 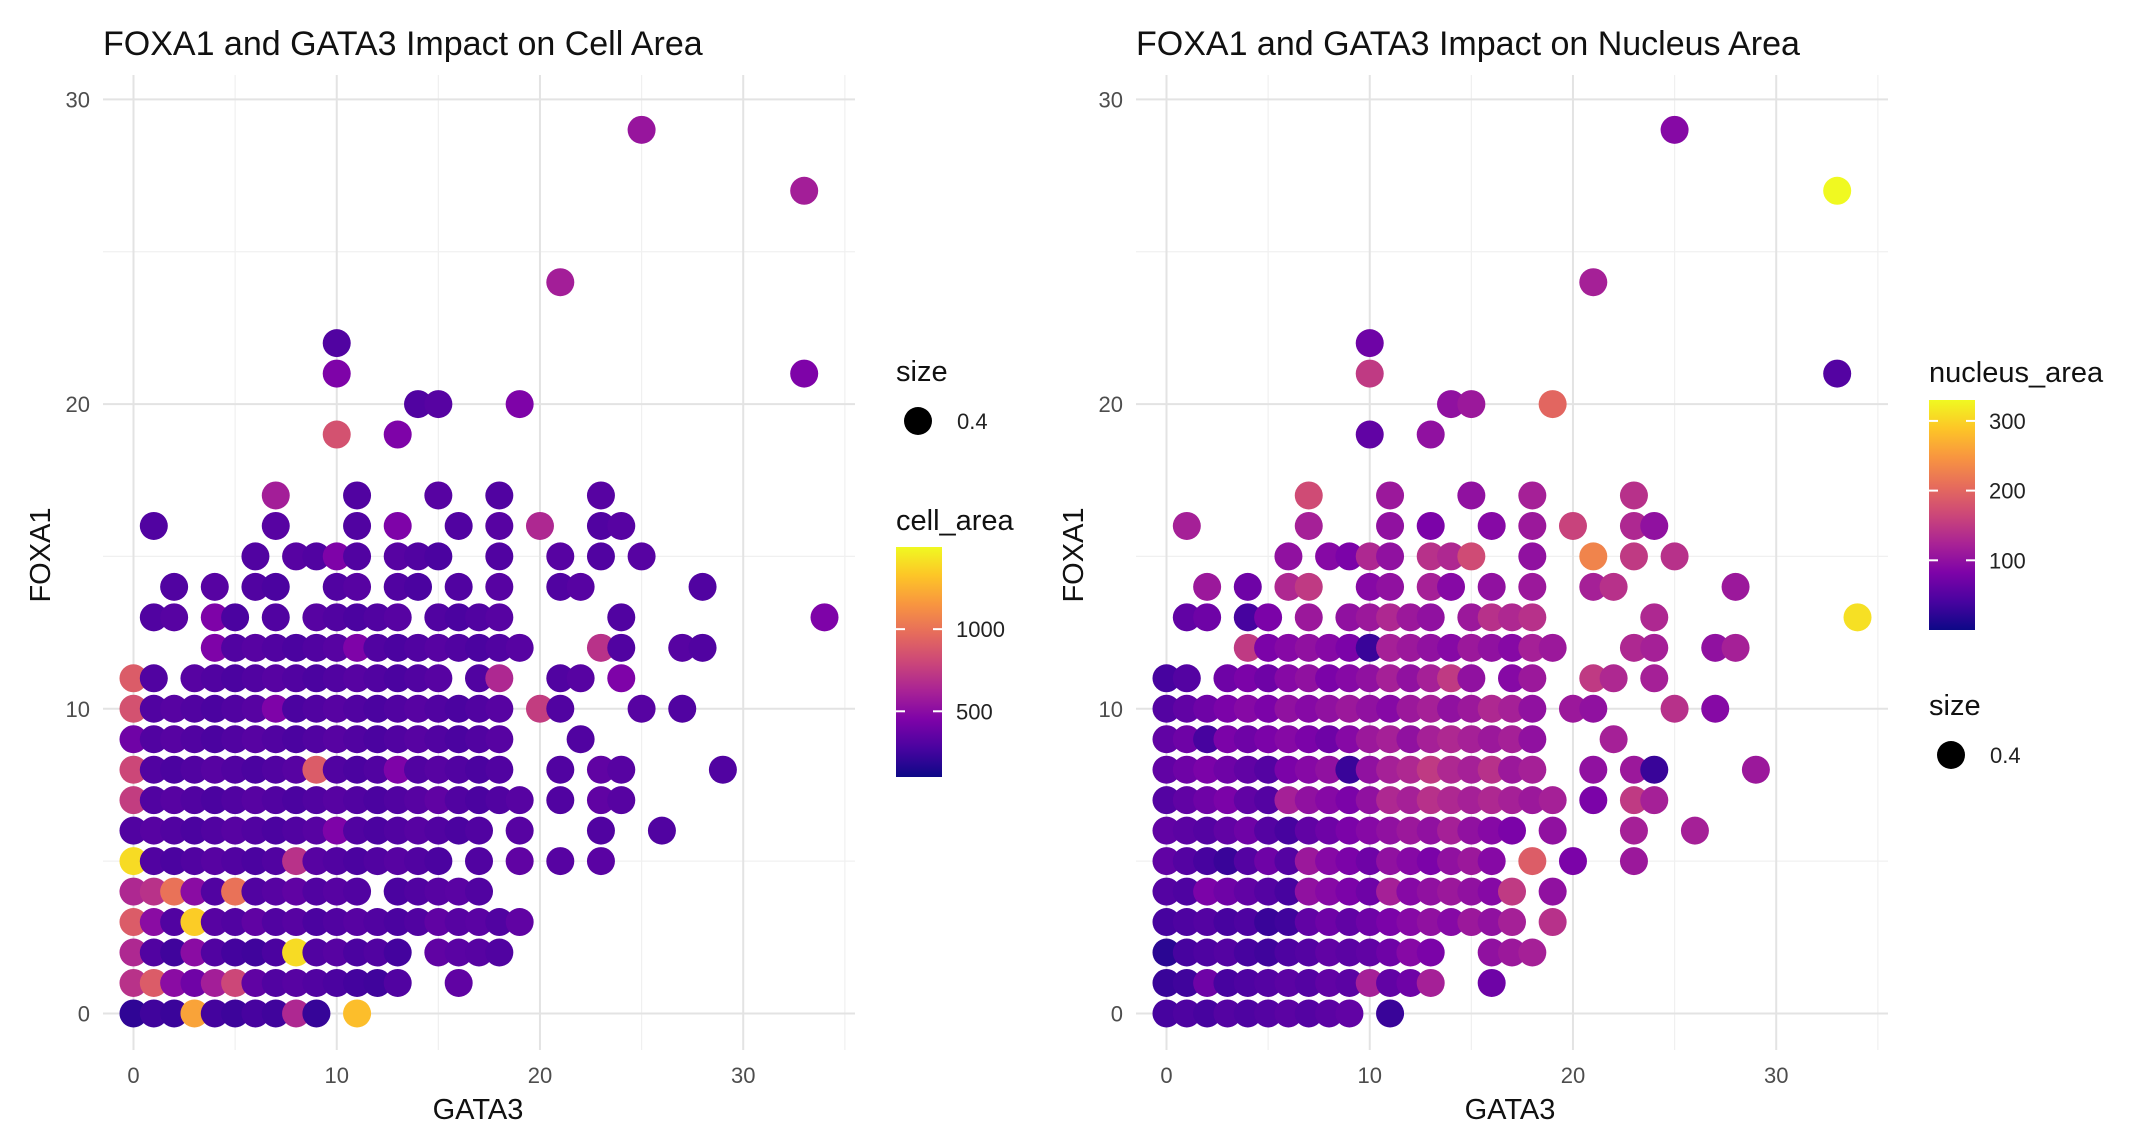 I want to click on x-axis-label: GATA3, so click(x=478, y=1110).